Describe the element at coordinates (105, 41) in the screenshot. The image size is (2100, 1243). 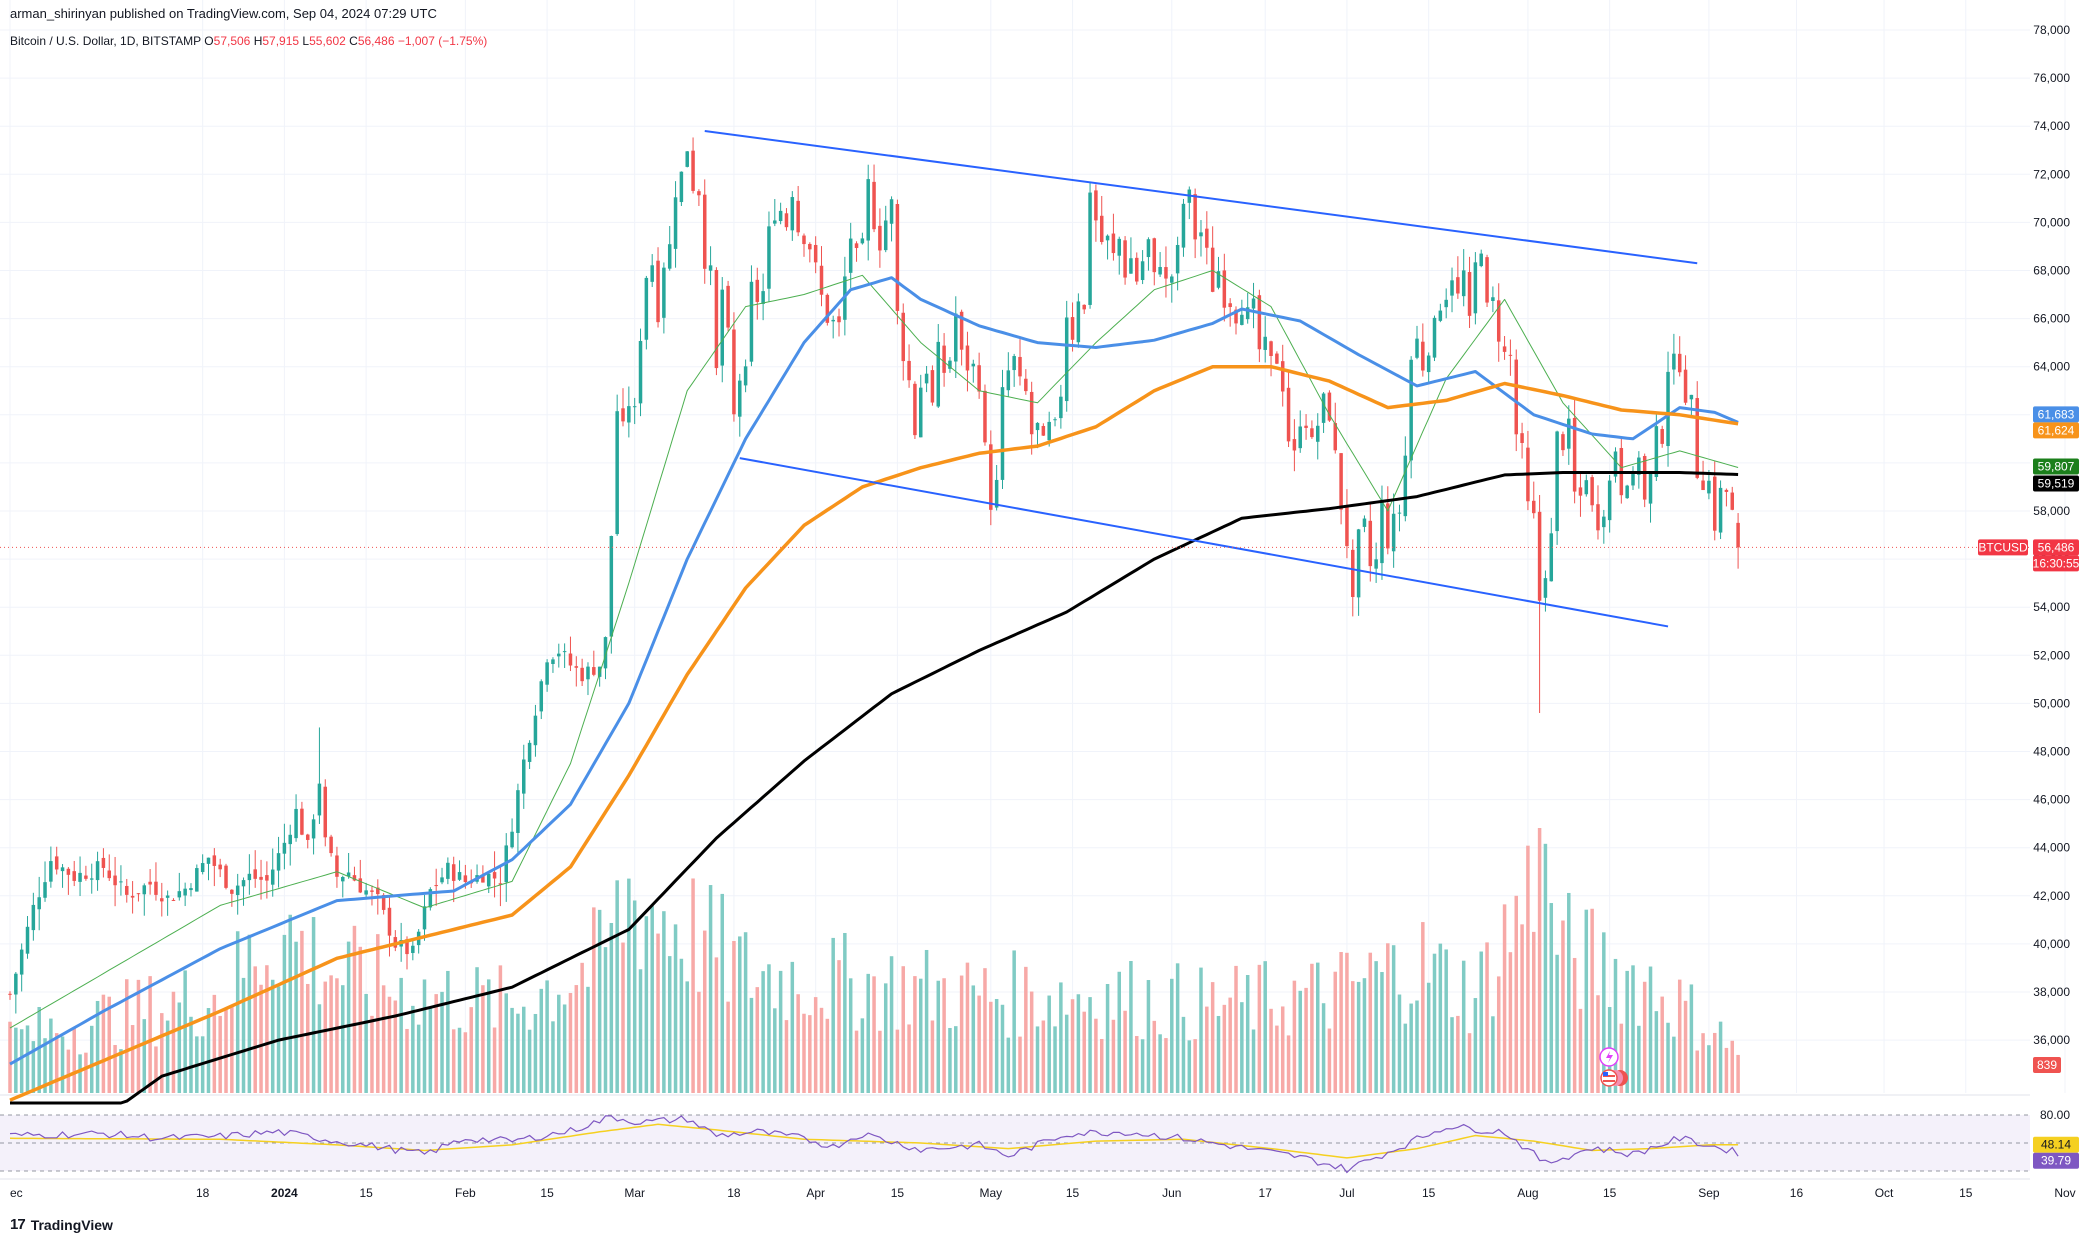
I see `symbol-name: Bitcoin / U.S. Dollar, 1D, BITSTAMP` at that location.